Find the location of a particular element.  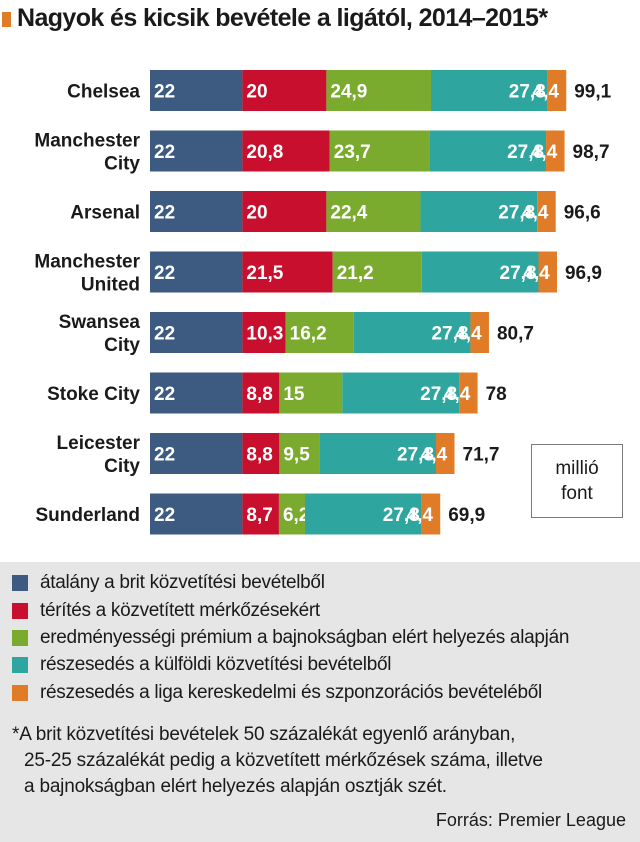

category-label: Sunderland is located at coordinates (87, 515).